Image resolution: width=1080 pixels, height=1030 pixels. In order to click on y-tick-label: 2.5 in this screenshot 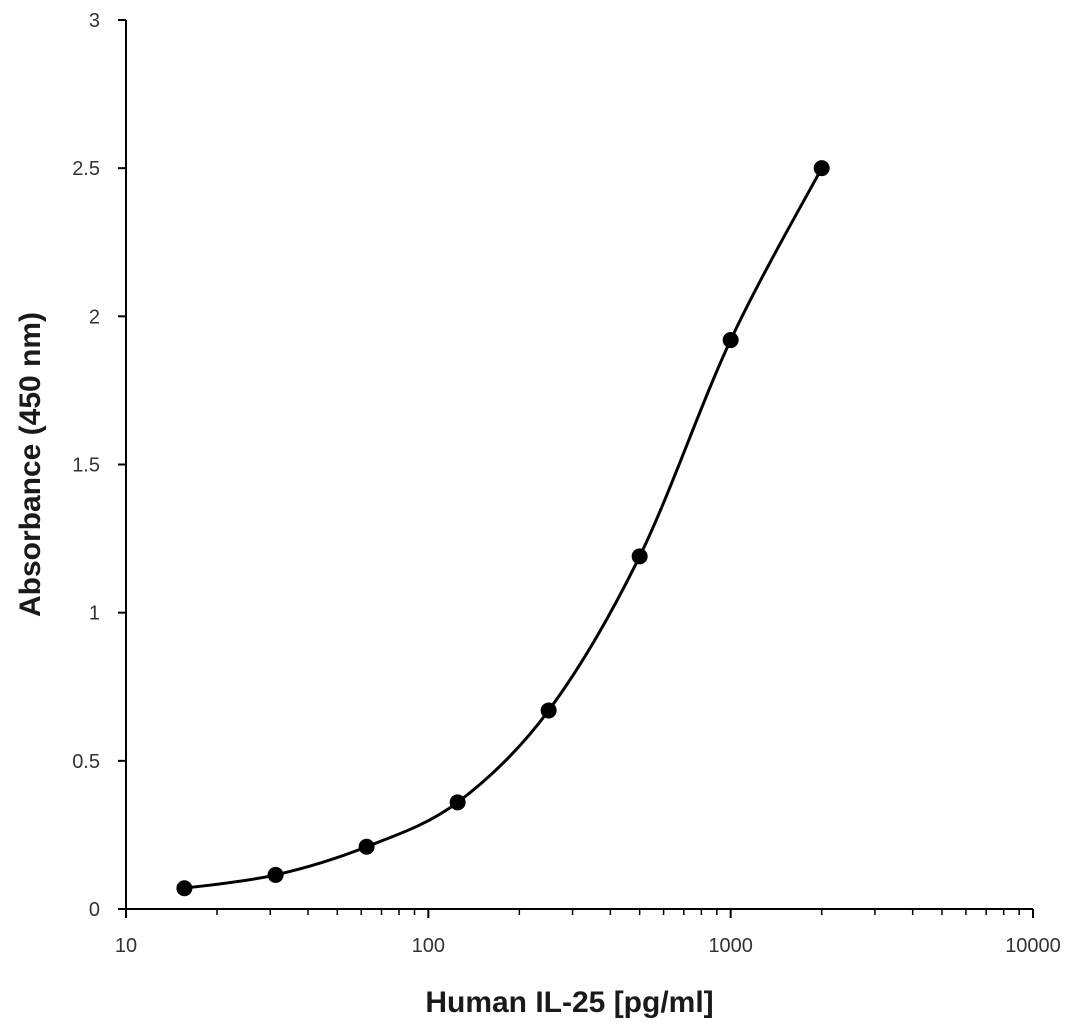, I will do `click(86, 169)`.